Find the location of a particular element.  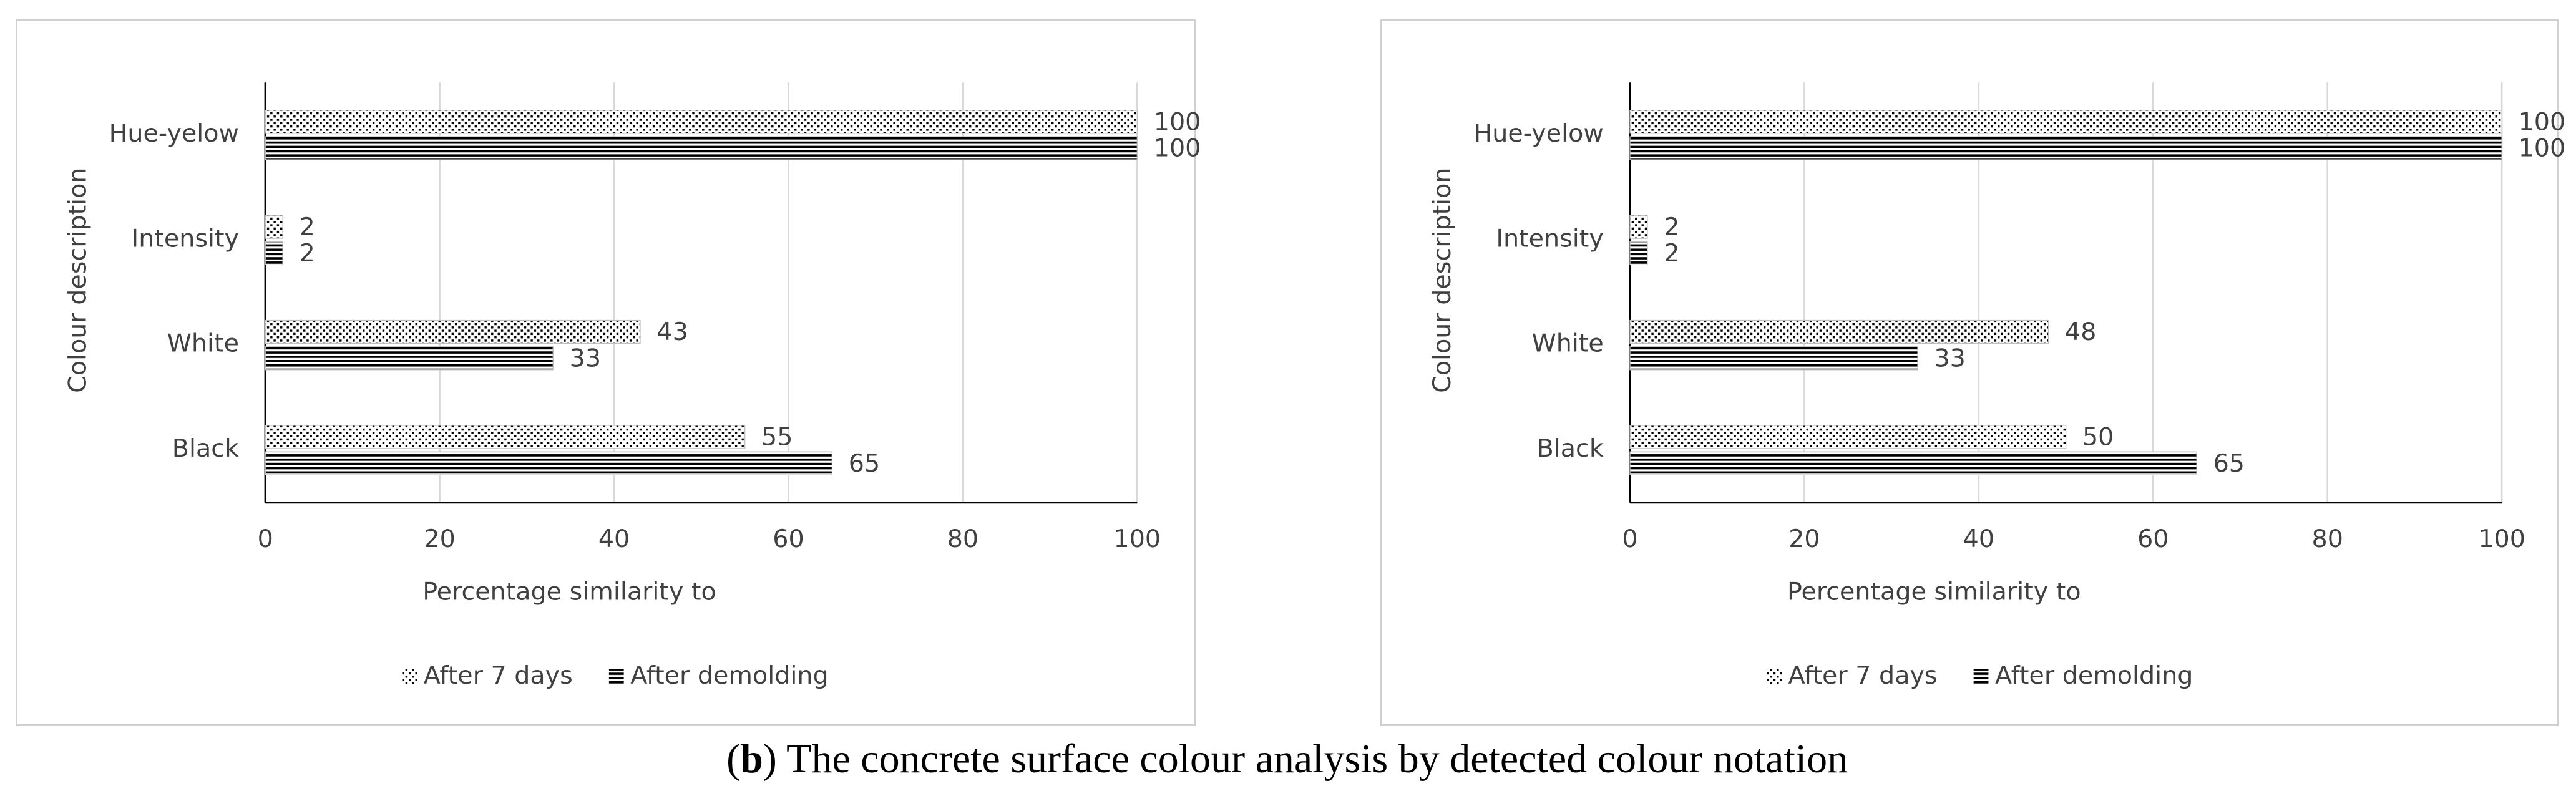

caption-part: ( is located at coordinates (733, 759).